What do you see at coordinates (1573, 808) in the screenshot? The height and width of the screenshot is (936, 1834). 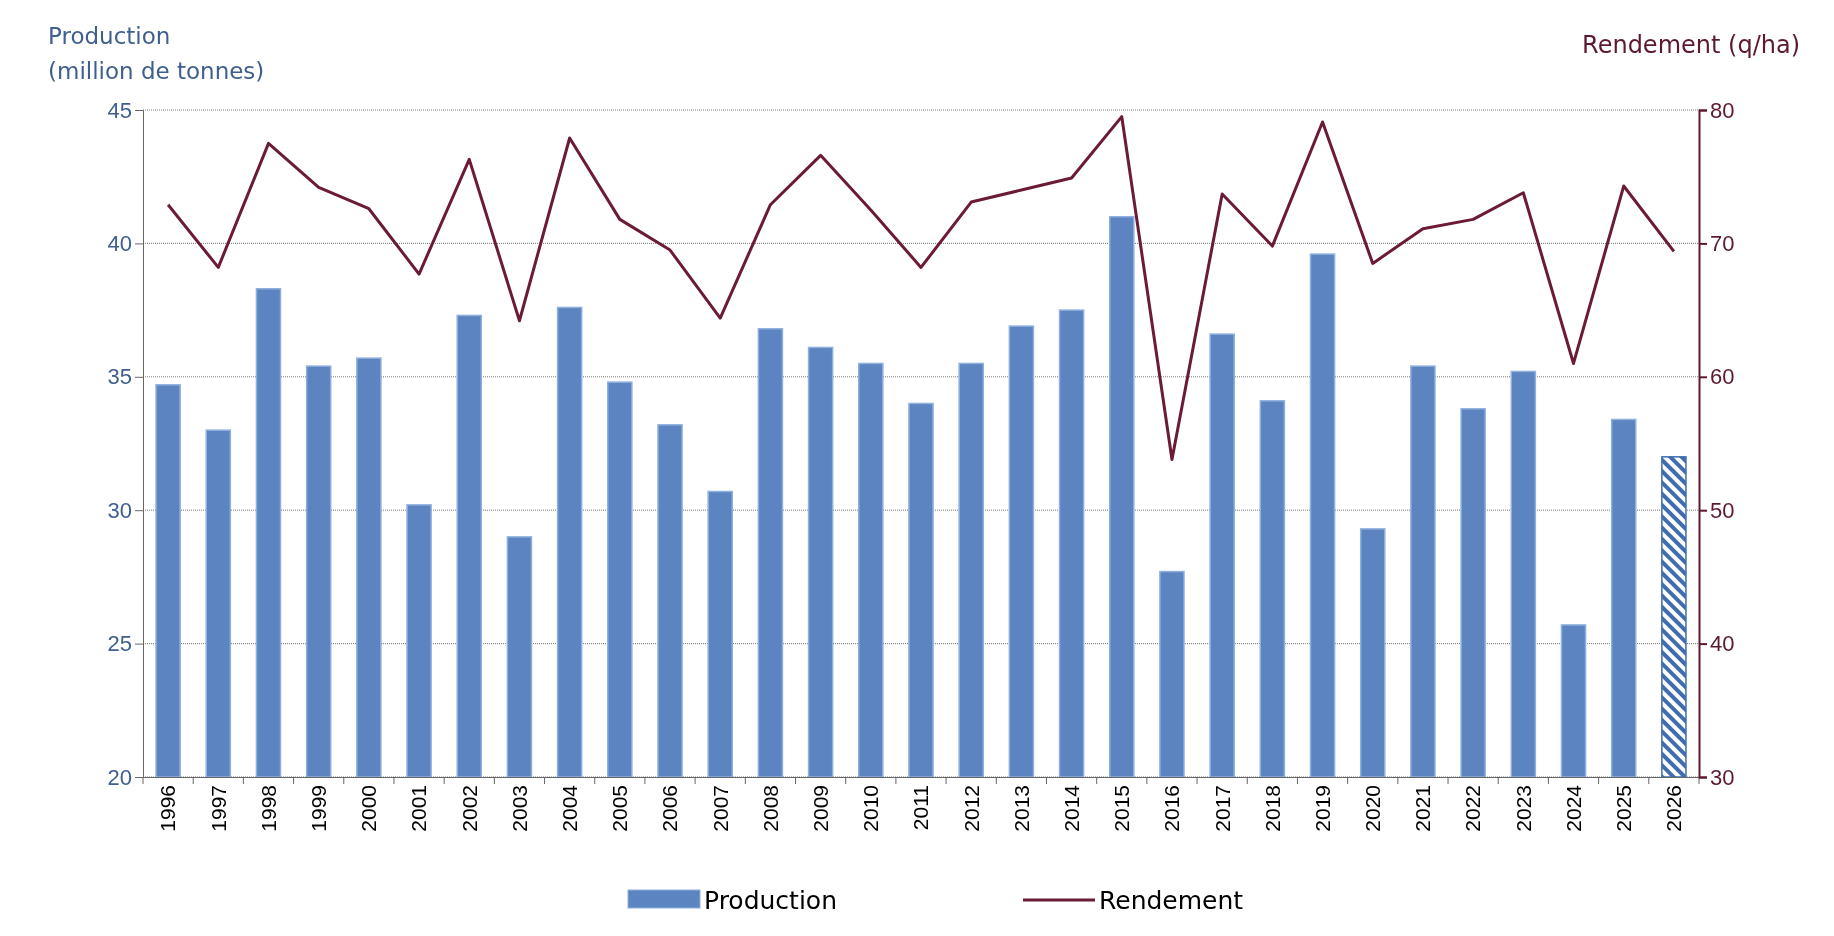 I see `x-tick-label: 2024` at bounding box center [1573, 808].